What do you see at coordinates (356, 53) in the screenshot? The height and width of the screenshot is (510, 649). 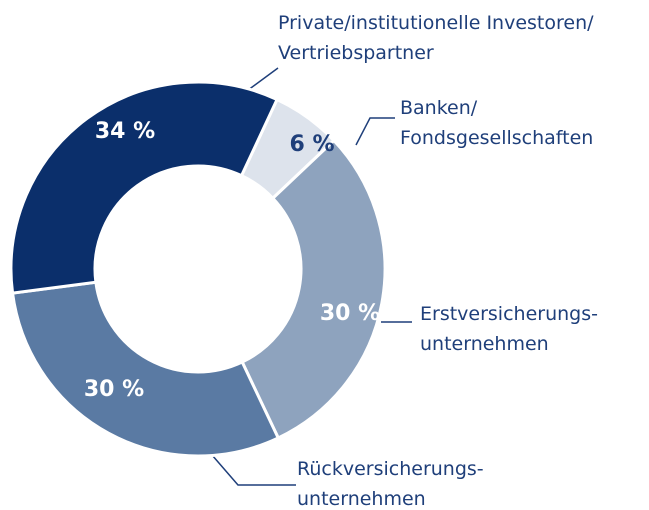 I see `category-label: Vertriebspartner` at bounding box center [356, 53].